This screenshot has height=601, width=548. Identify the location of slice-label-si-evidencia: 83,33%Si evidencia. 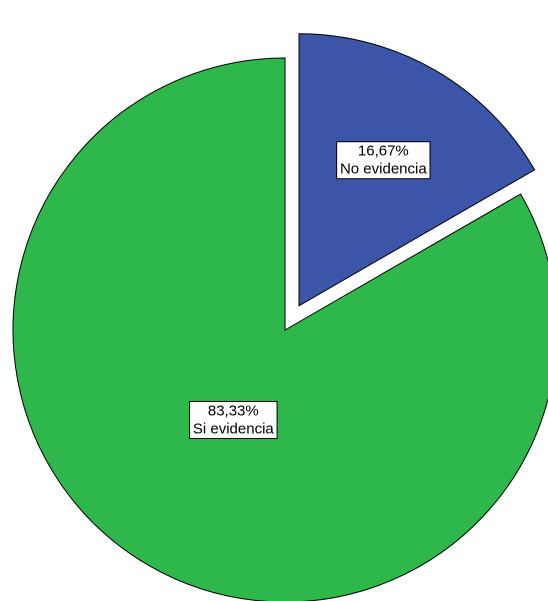
(233, 420).